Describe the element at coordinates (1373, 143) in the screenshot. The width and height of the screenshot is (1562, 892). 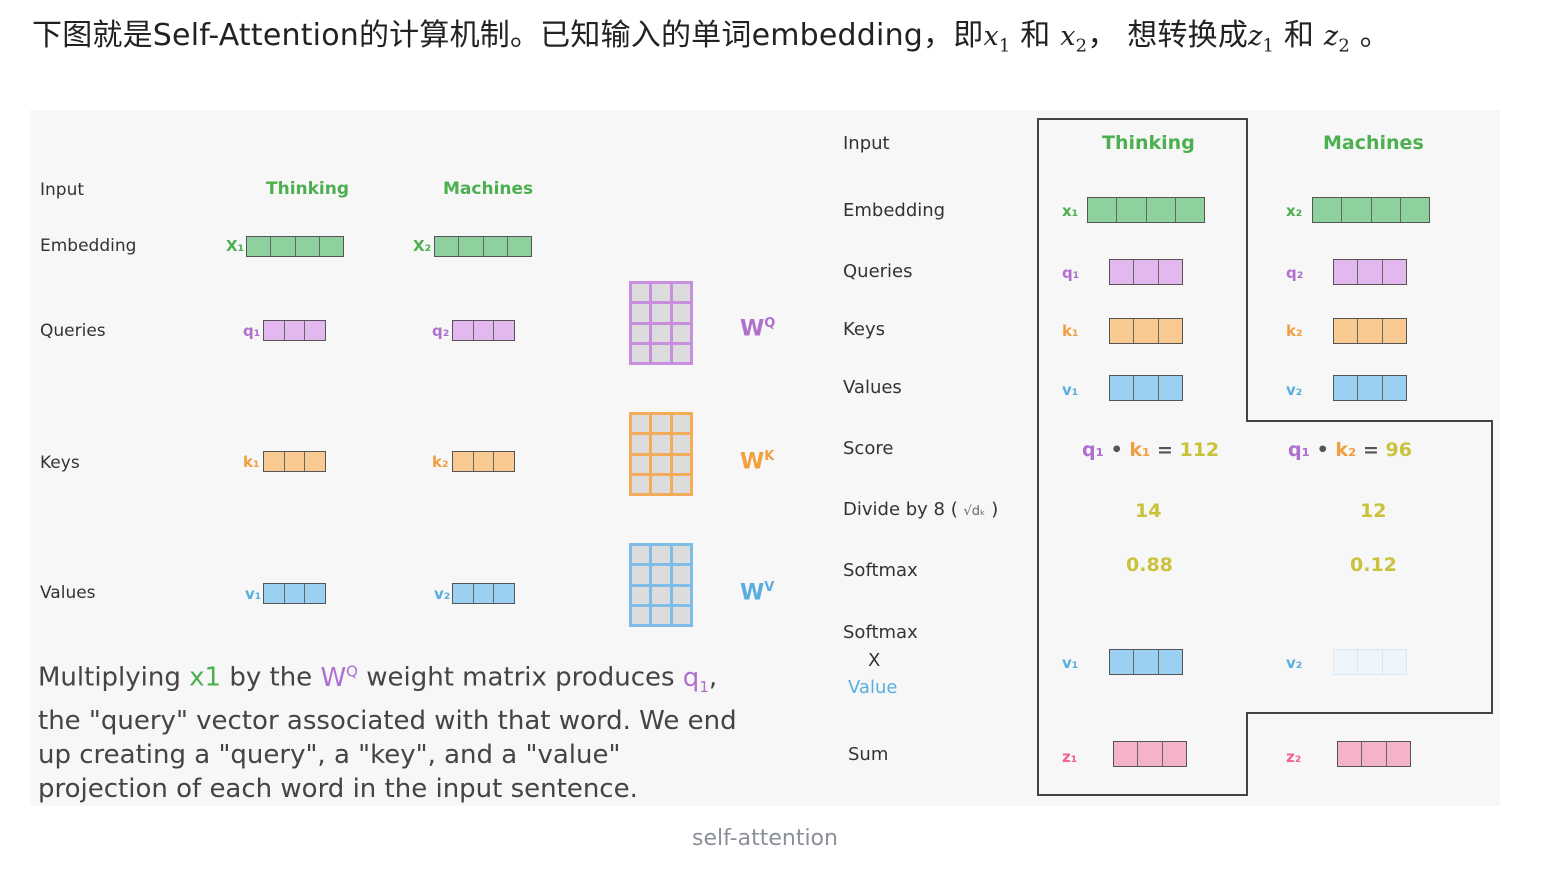
I see `right-word-machines: Machines` at that location.